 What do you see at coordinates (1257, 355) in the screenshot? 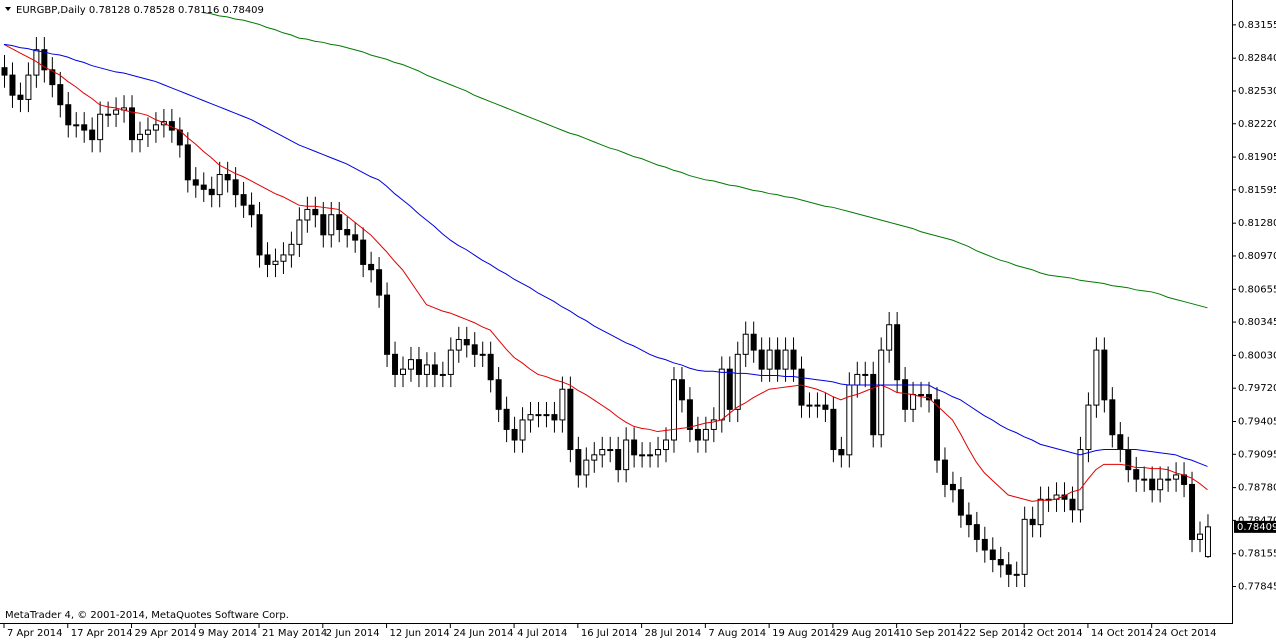
I see `y-tick-label: 0.80030` at bounding box center [1257, 355].